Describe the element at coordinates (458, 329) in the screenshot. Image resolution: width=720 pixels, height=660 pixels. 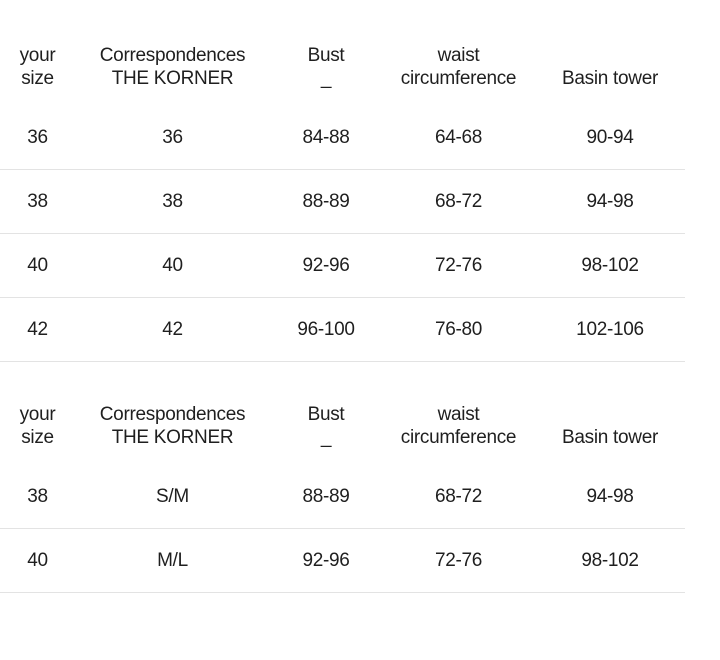
I see `table-cell-waist-circumference: 76-80` at that location.